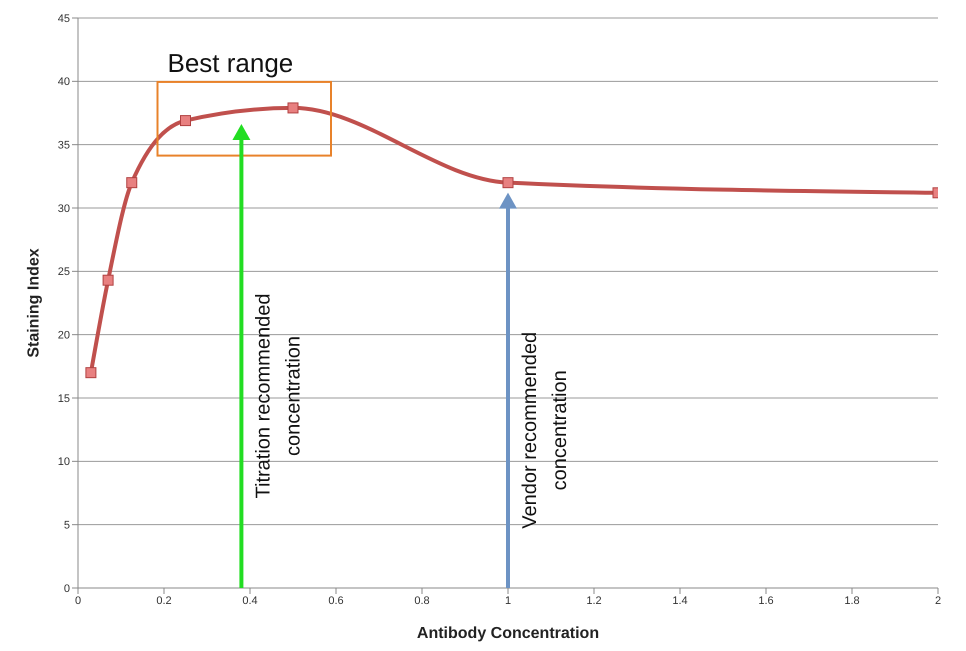 Image resolution: width=966 pixels, height=651 pixels. I want to click on y-tick-label: 30, so click(64, 208).